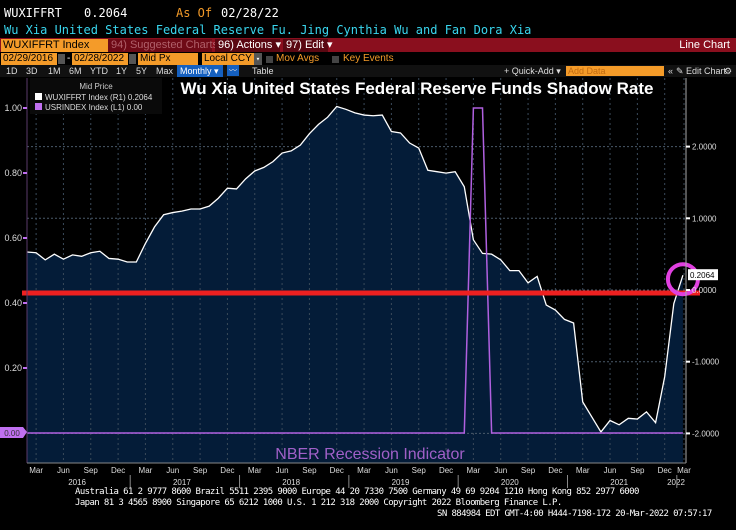 Image resolution: width=736 pixels, height=530 pixels. Describe the element at coordinates (615, 71) in the screenshot. I see `add-data-input: Add Data` at that location.